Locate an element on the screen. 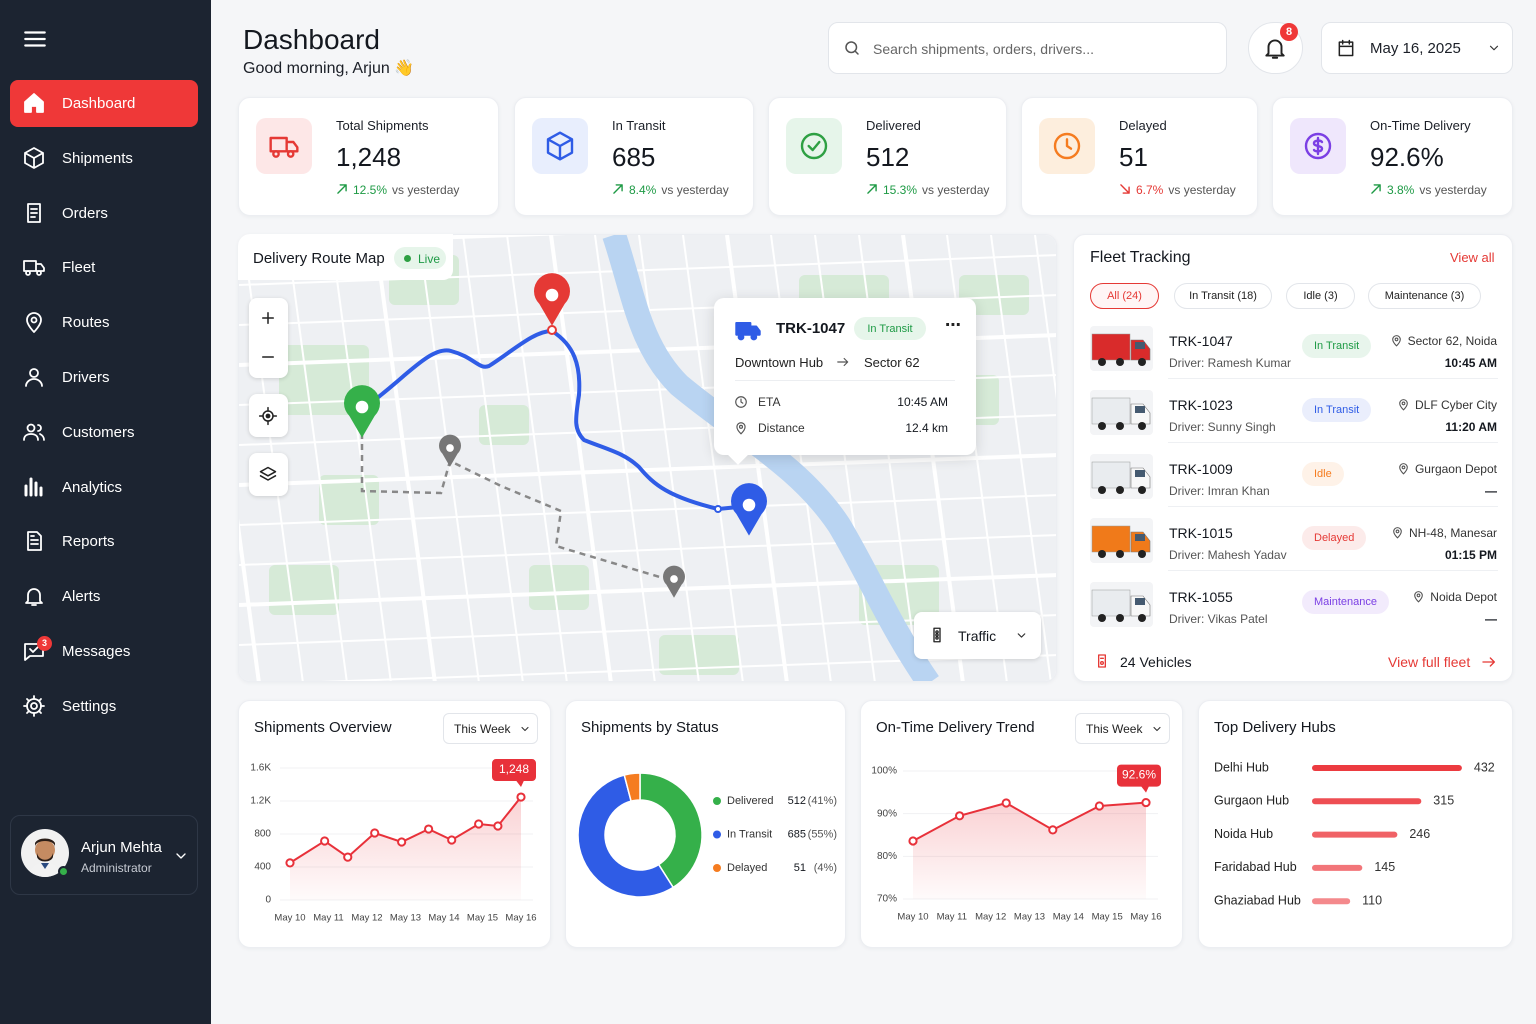 This screenshot has height=1024, width=1536. kpi-label: Total Shipments is located at coordinates (382, 125).